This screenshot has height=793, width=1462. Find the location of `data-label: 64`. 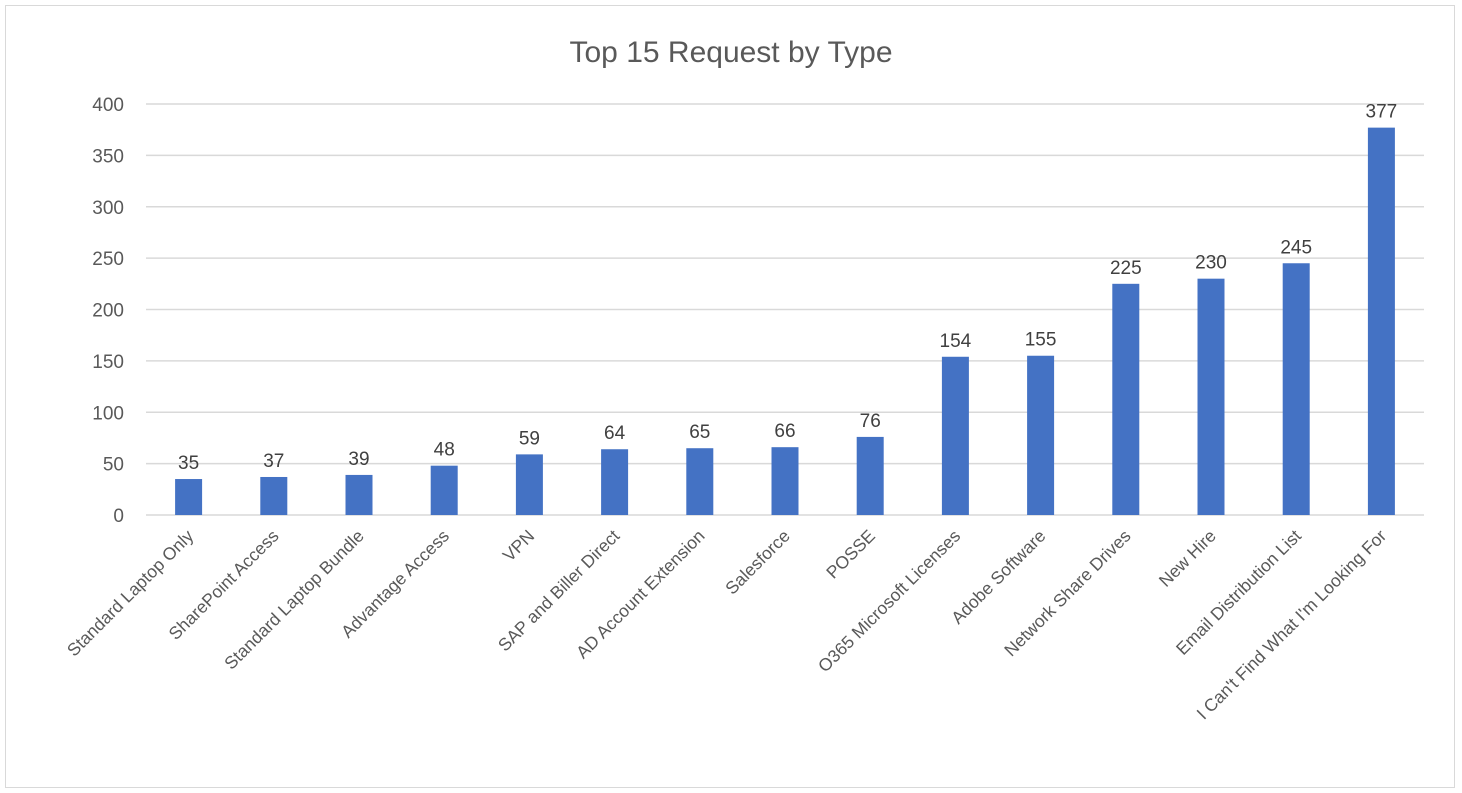

data-label: 64 is located at coordinates (615, 433).